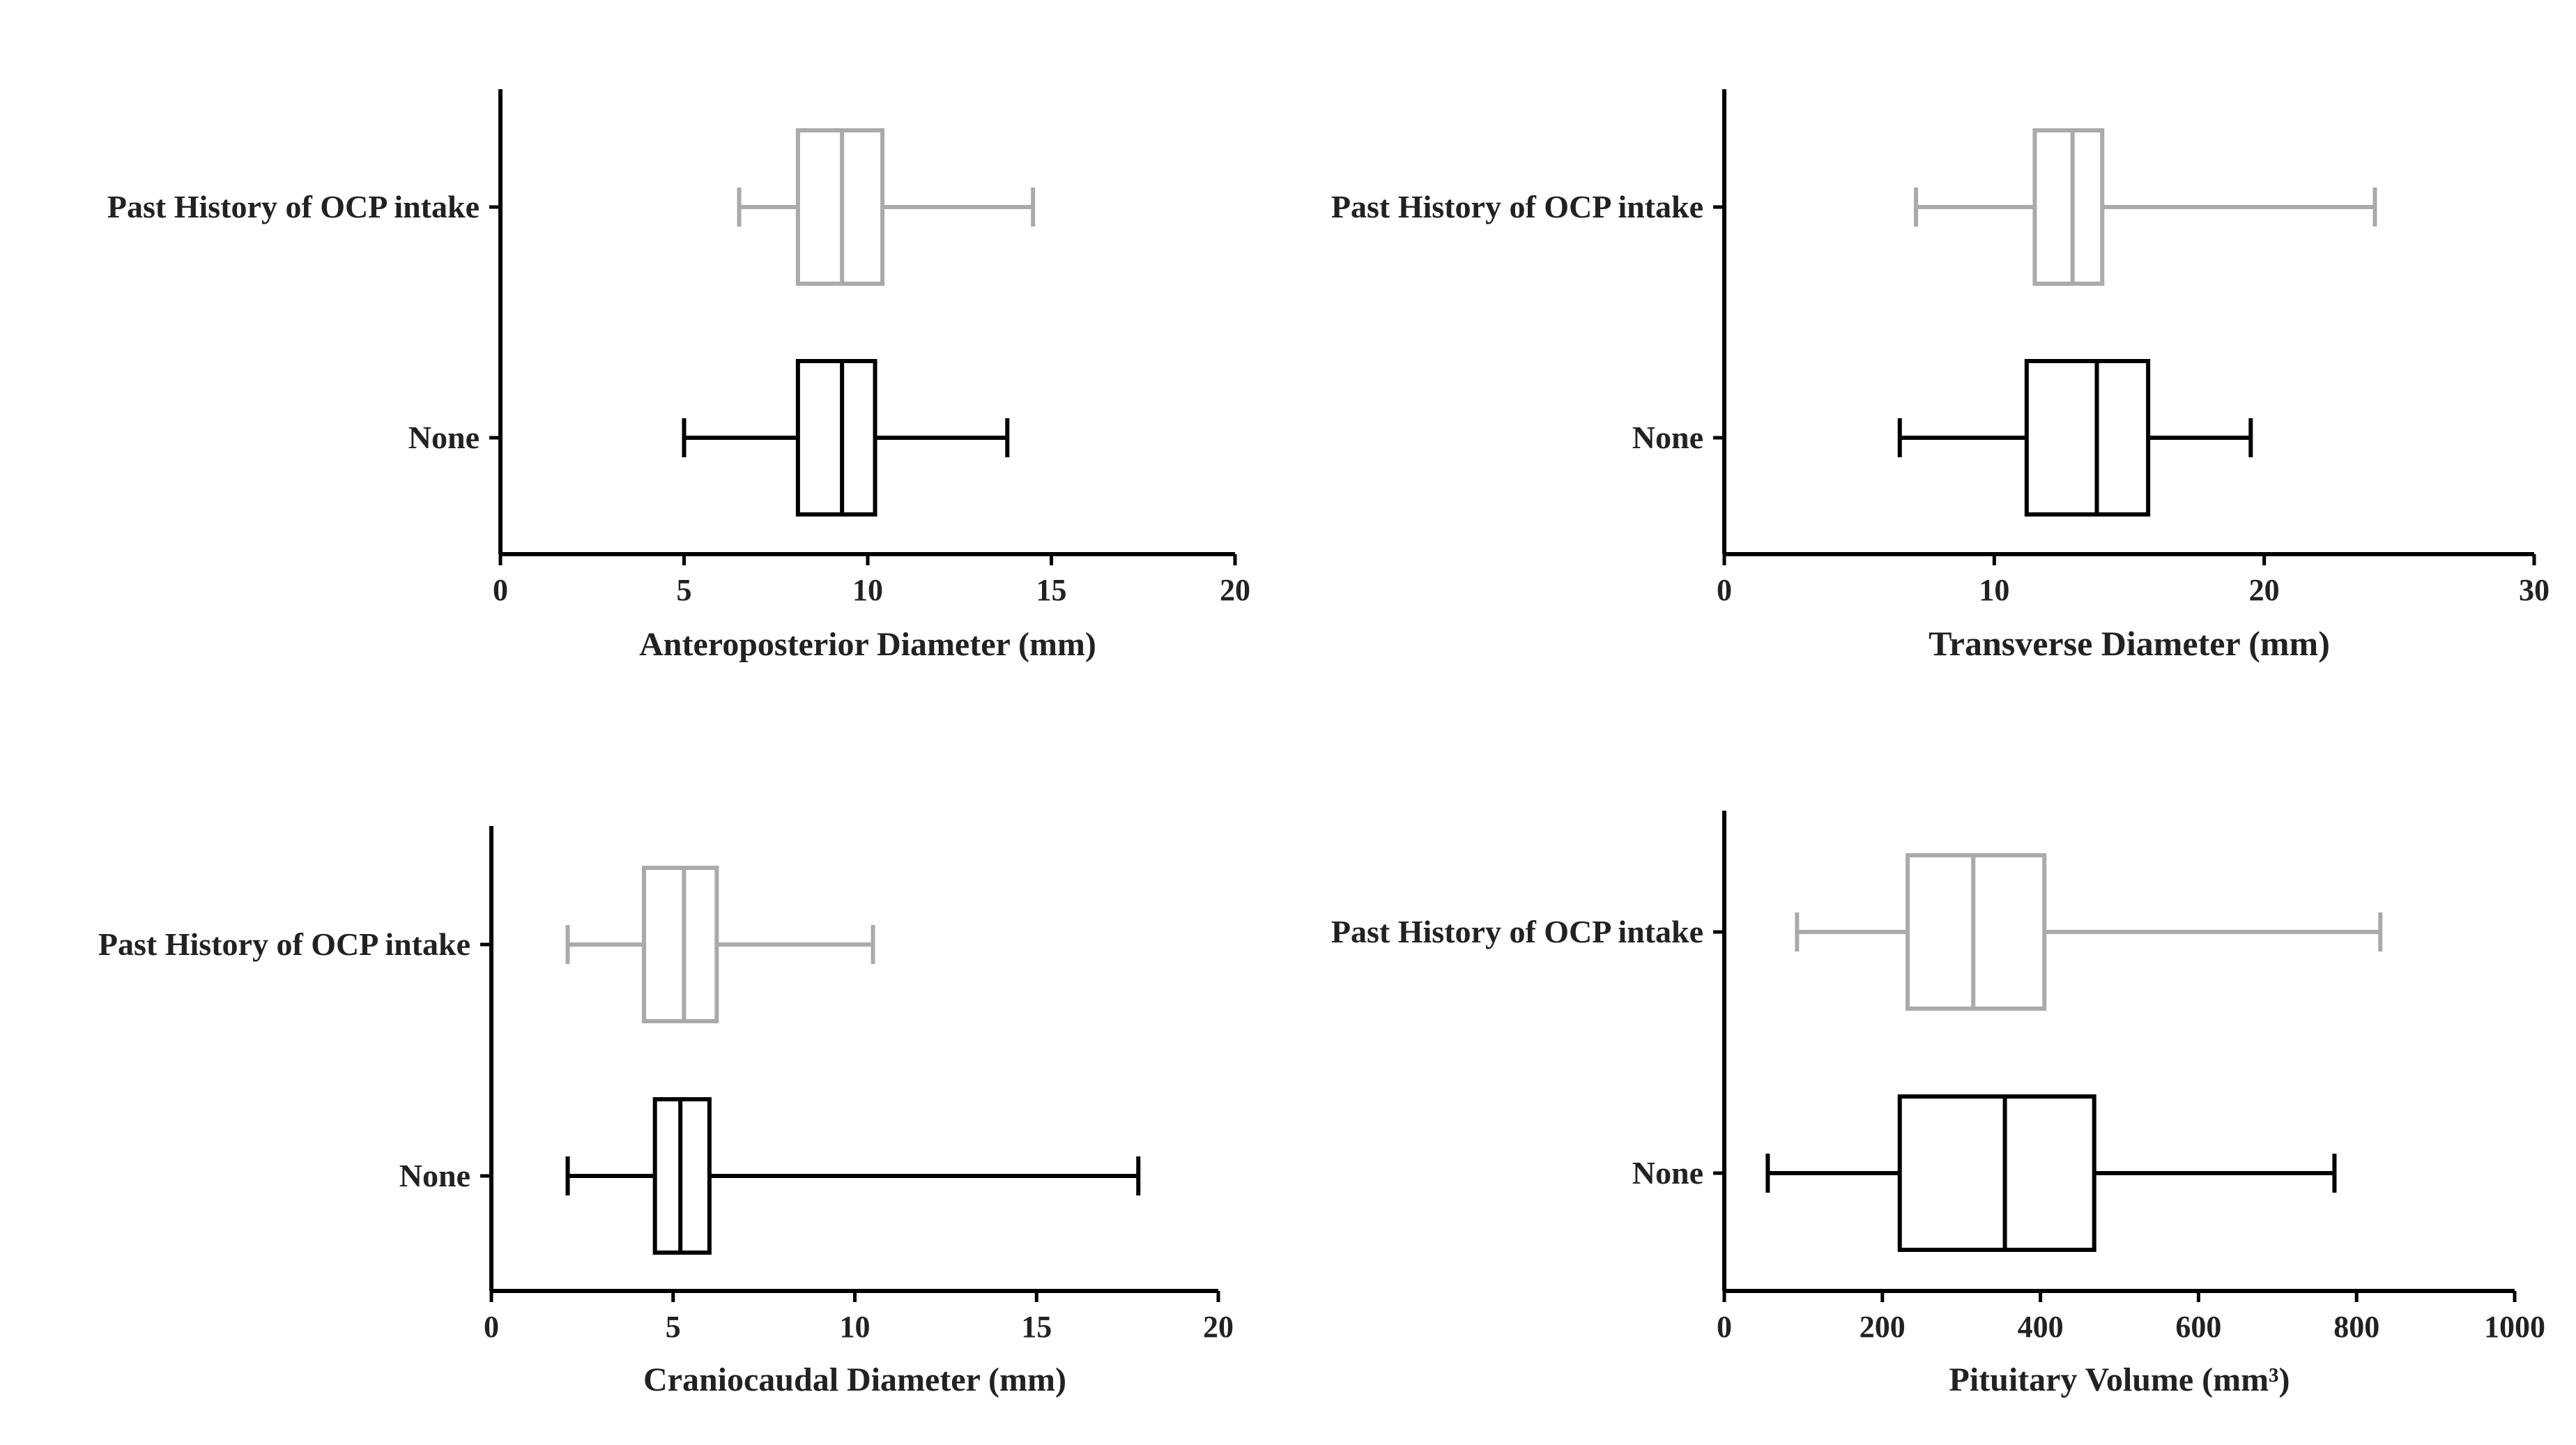 The width and height of the screenshot is (2576, 1445). Describe the element at coordinates (2041, 1327) in the screenshot. I see `x-tick-label: 400` at that location.